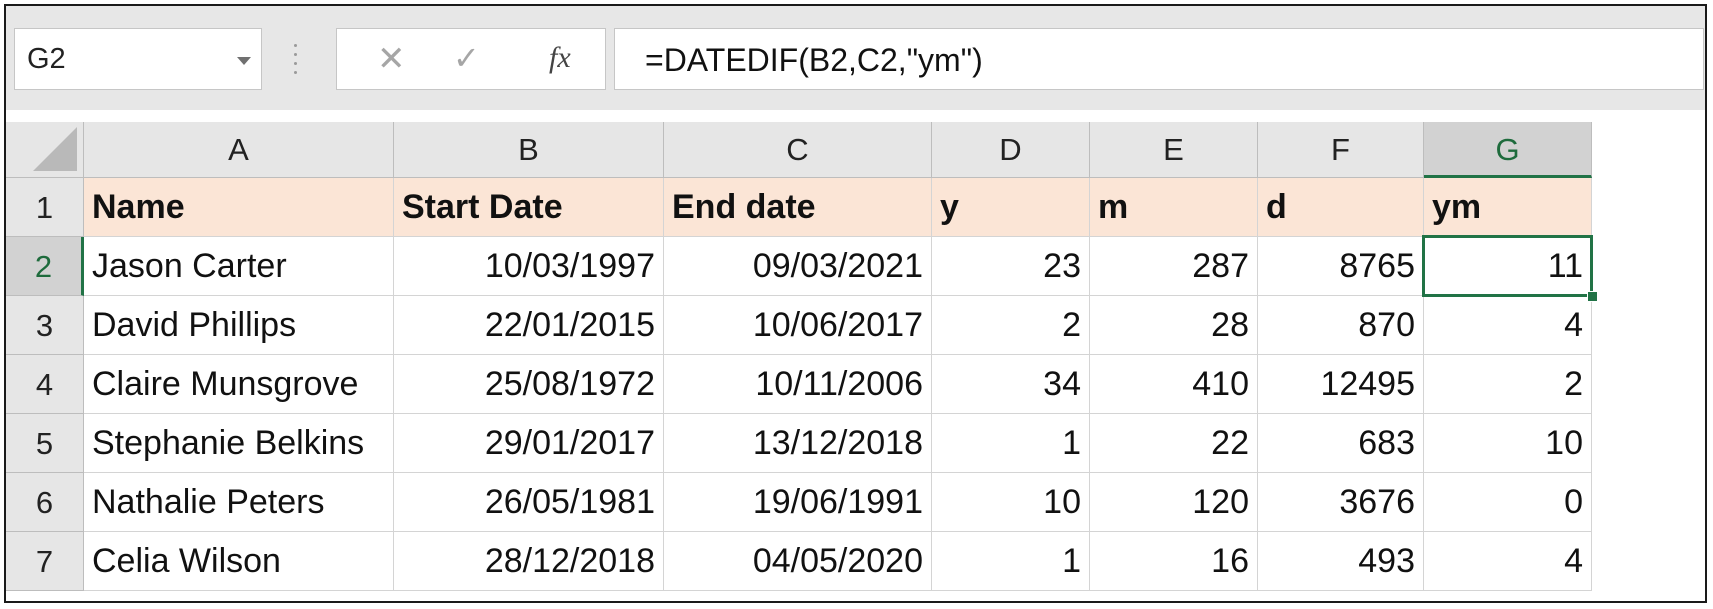  I want to click on cell-g7: 4, so click(1508, 561).